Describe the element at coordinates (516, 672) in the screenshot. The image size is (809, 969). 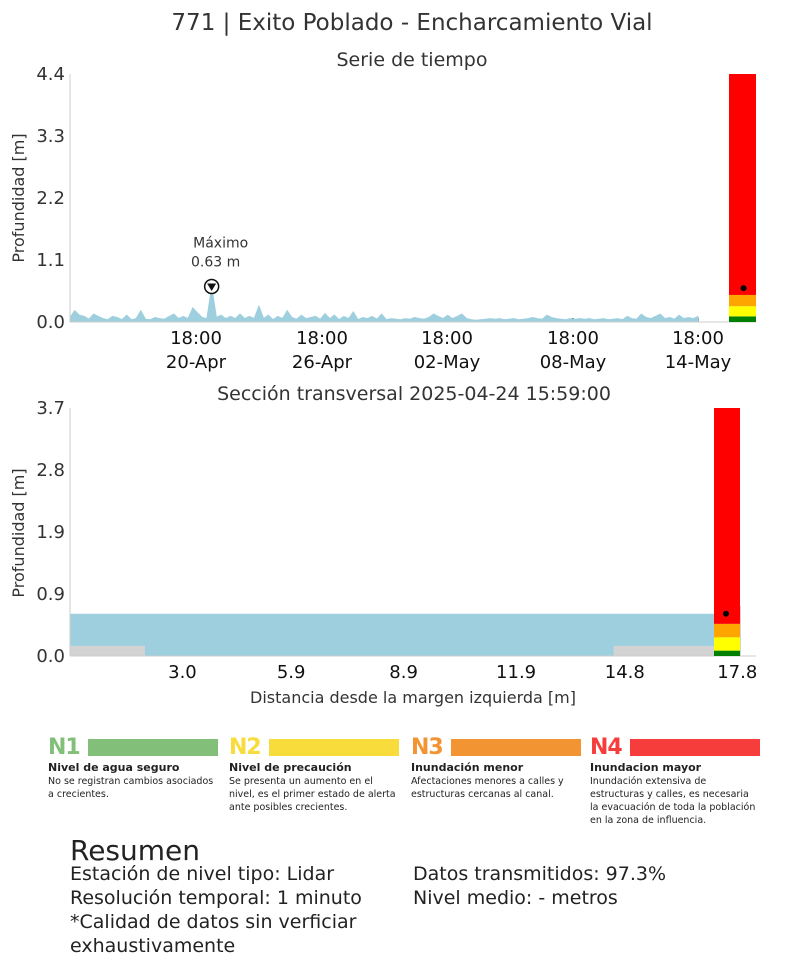
I see `x-tick-label: 11.9` at that location.